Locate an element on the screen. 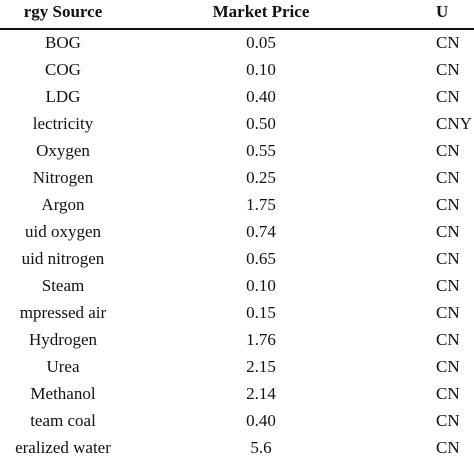 This screenshot has width=474, height=474. cell-market-price: 0.74 is located at coordinates (261, 231).